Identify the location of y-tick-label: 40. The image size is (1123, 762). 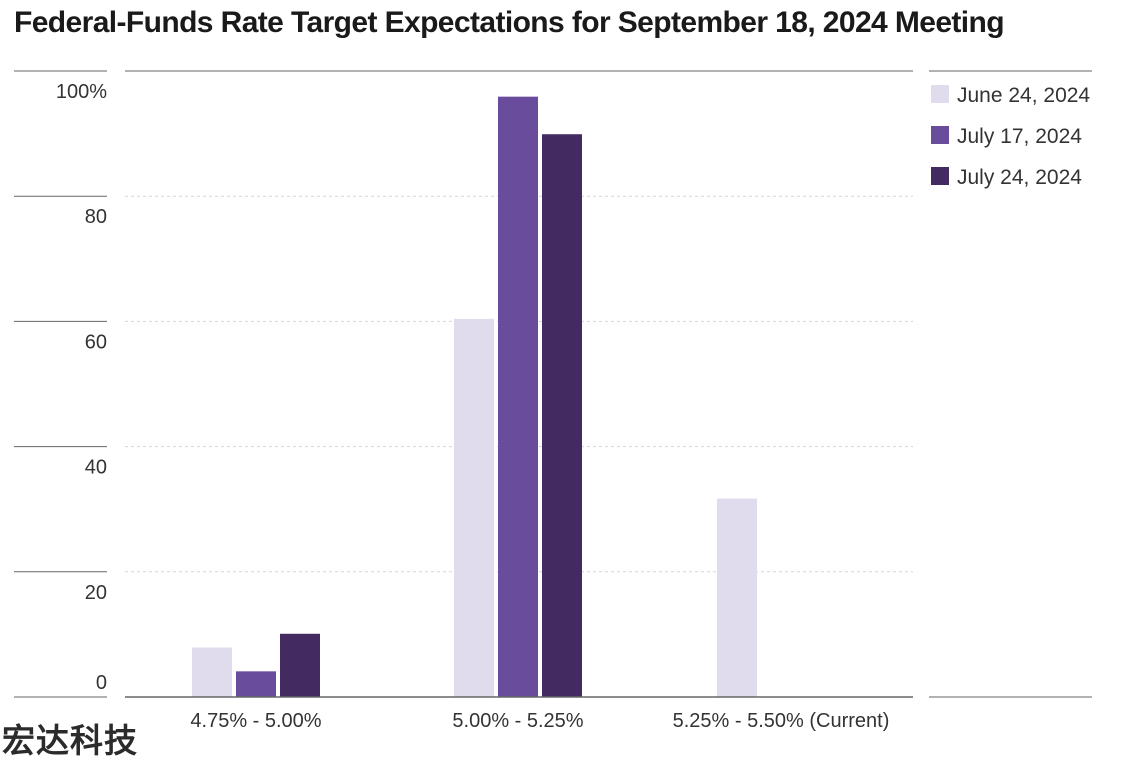
(96, 468).